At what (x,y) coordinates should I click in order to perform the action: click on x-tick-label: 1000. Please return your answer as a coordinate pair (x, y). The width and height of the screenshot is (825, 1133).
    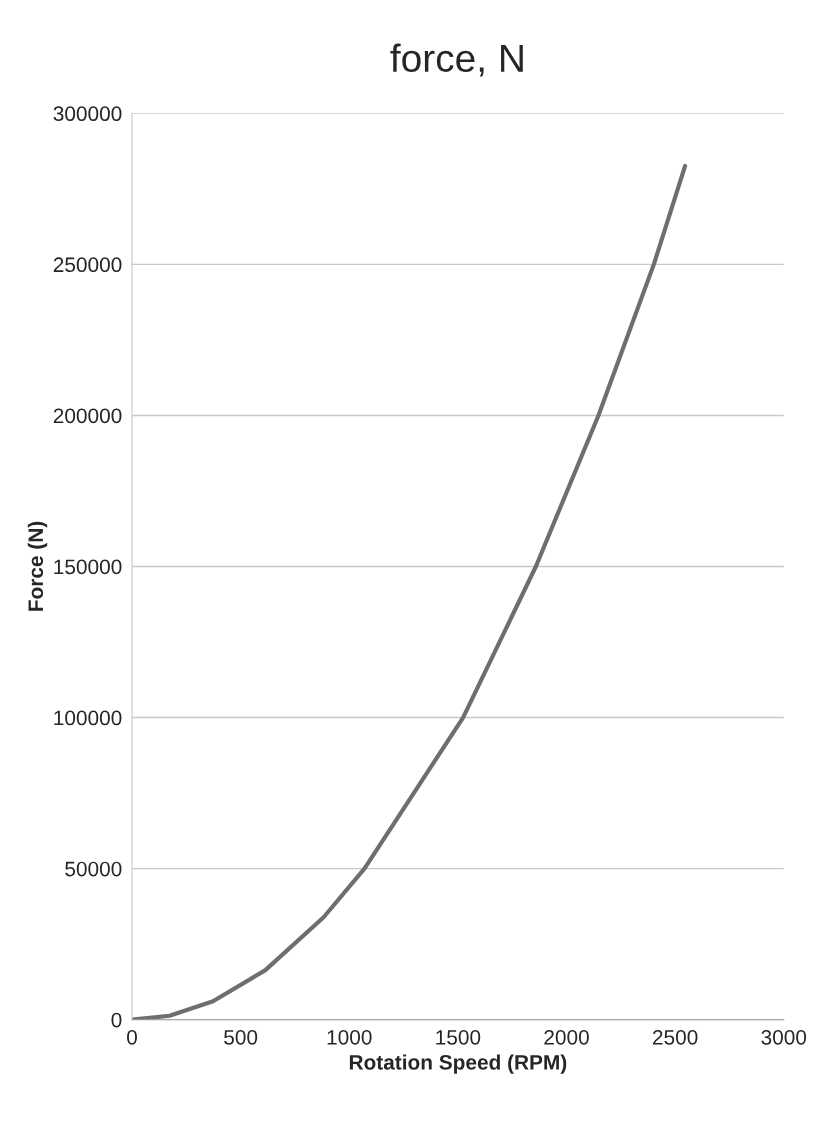
    Looking at the image, I should click on (349, 1037).